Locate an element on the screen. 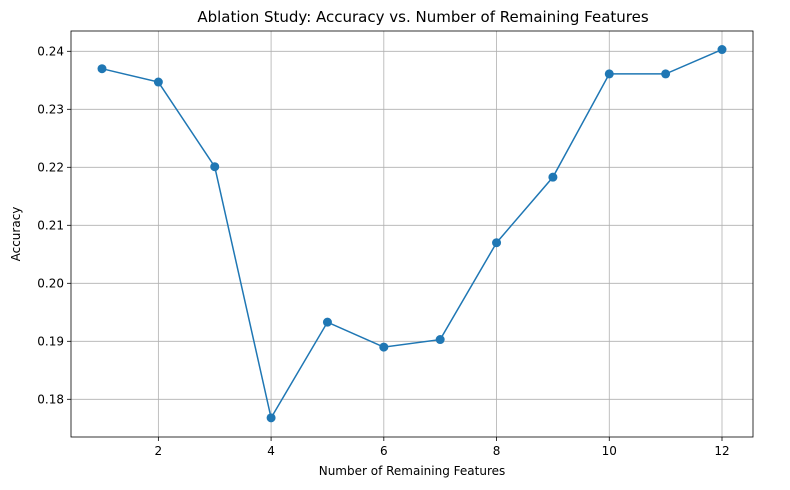 This screenshot has width=790, height=490. x-tick-label: 2 is located at coordinates (159, 451).